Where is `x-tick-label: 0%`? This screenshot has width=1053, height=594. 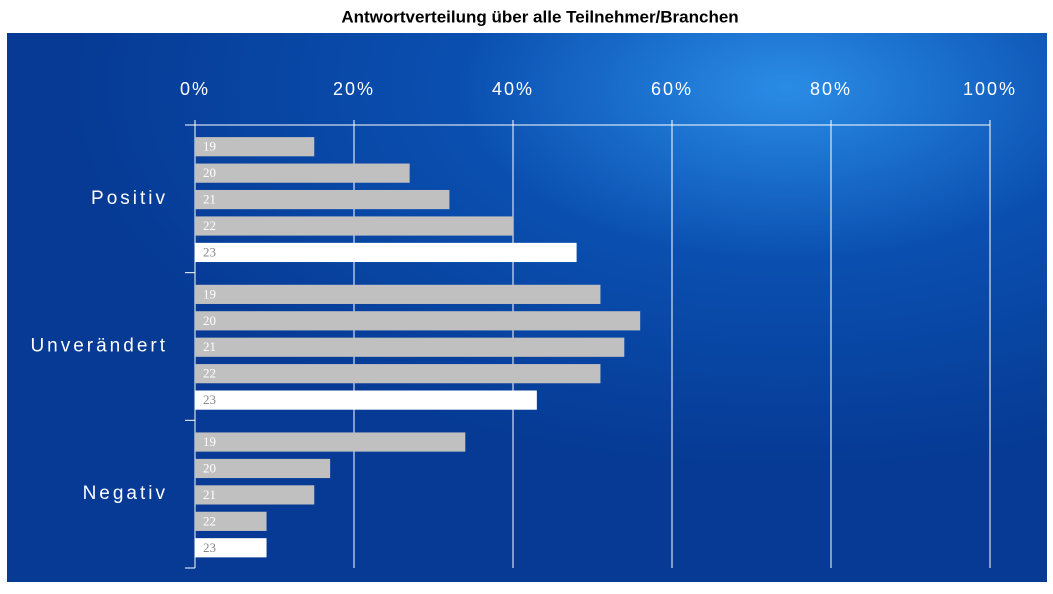 x-tick-label: 0% is located at coordinates (195, 89).